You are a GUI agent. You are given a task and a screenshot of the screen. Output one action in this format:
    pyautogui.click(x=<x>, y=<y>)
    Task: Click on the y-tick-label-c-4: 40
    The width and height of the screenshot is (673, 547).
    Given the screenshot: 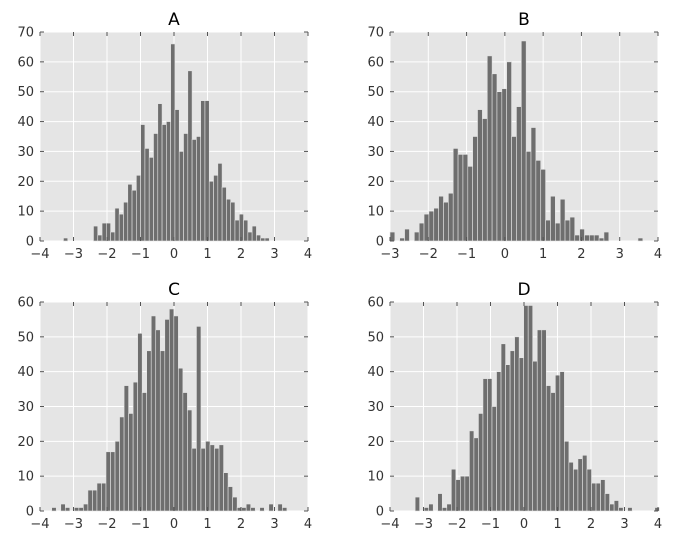 What is the action you would take?
    pyautogui.click(x=25, y=372)
    